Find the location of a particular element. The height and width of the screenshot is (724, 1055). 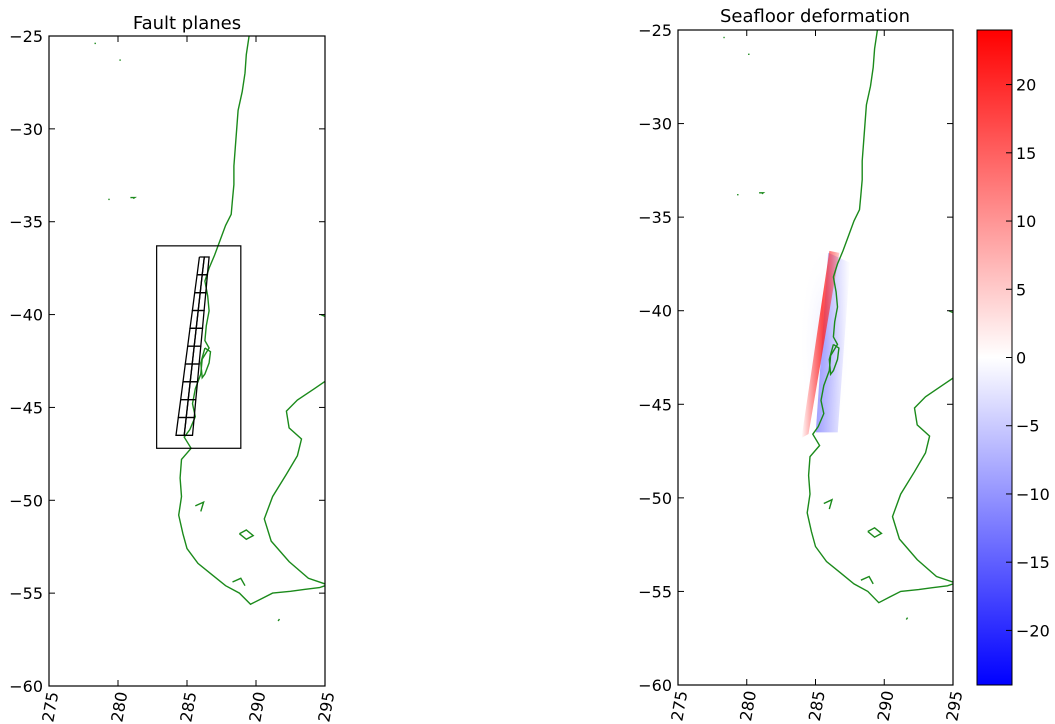

deformation-field is located at coordinates (825, 343).